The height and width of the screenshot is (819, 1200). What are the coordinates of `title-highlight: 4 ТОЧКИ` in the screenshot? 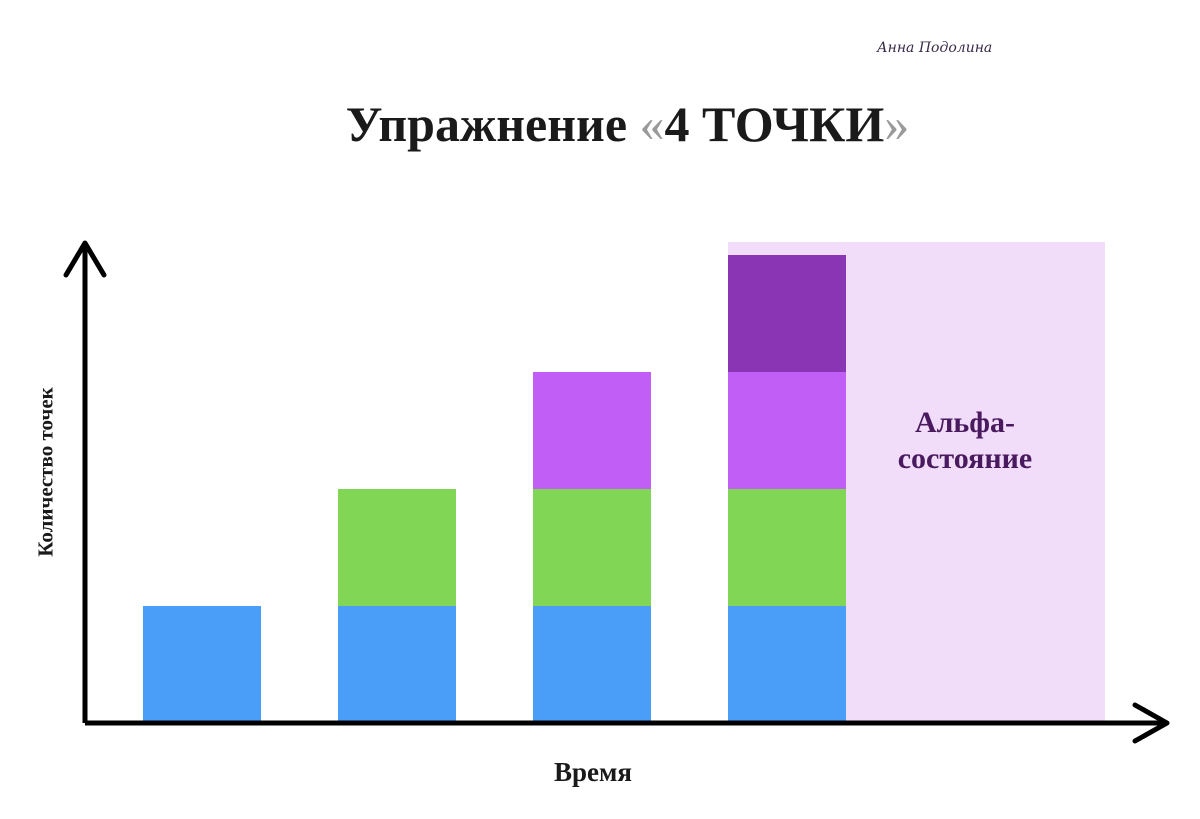 It's located at (774, 124).